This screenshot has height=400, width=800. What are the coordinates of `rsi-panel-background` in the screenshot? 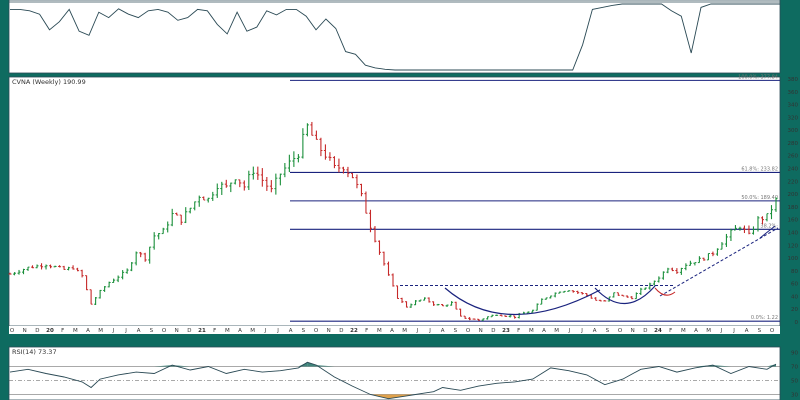 It's located at (394, 373).